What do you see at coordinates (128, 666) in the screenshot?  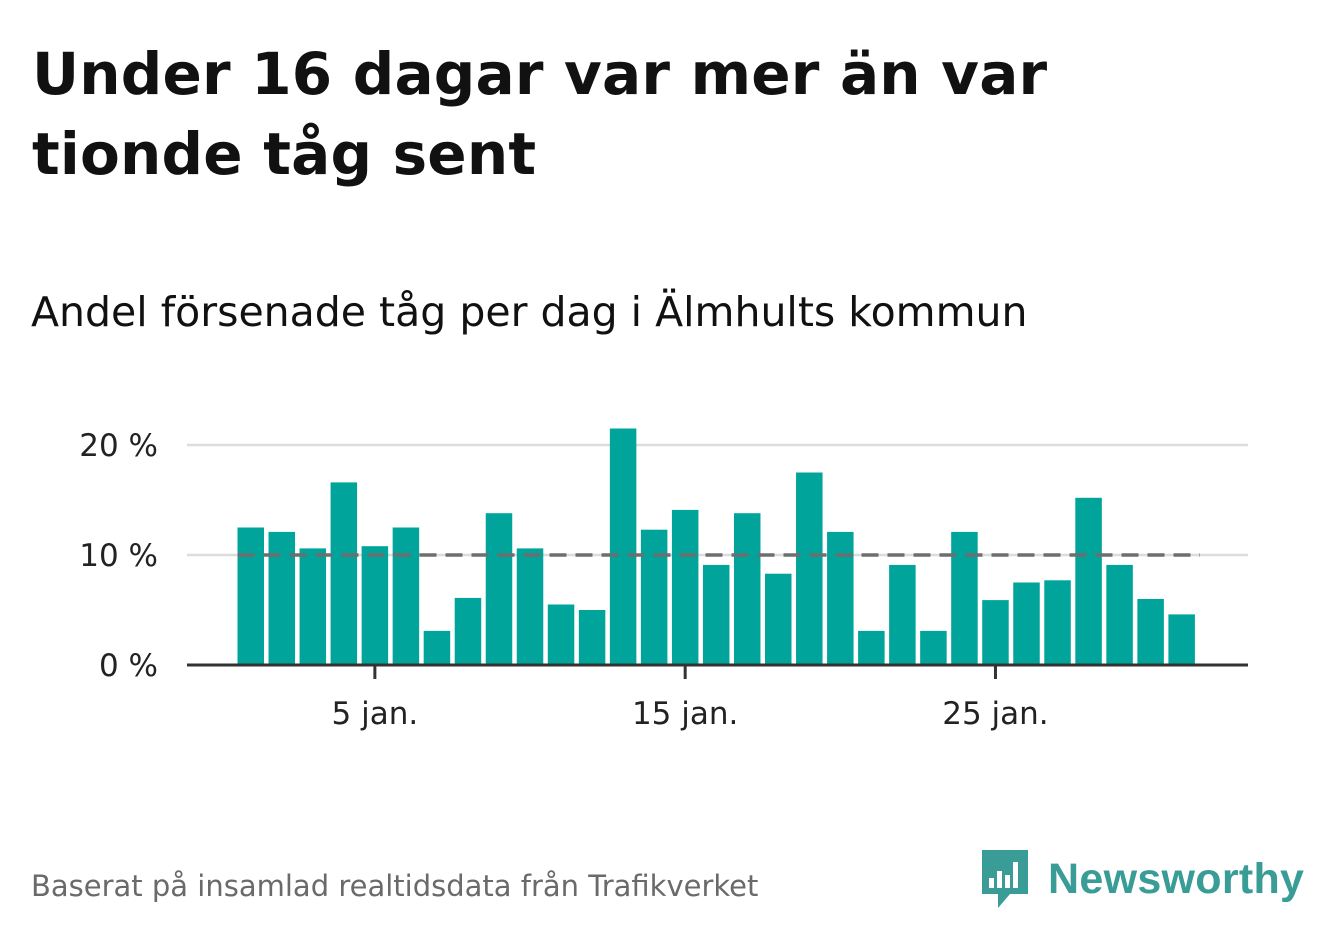 I see `y-tick-label: 0 %` at bounding box center [128, 666].